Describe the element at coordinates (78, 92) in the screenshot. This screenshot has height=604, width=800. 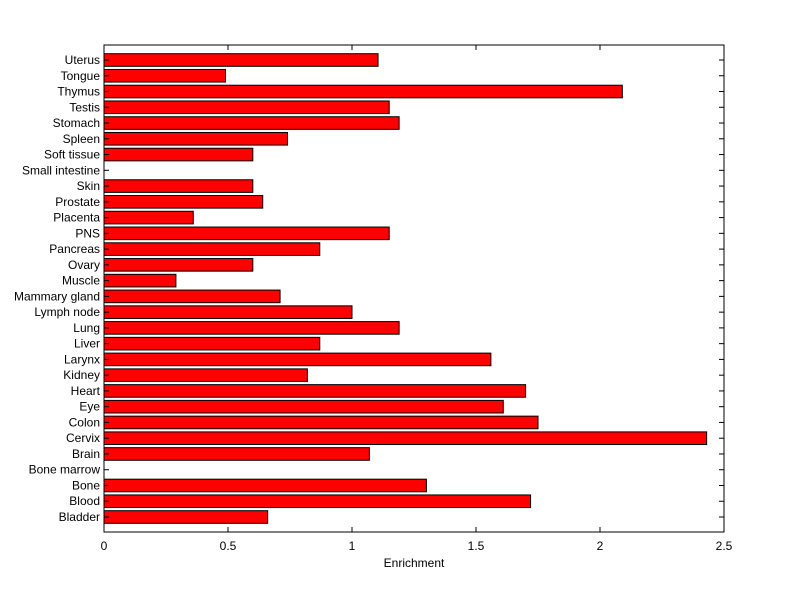
I see `y-tick-label: Thymus` at that location.